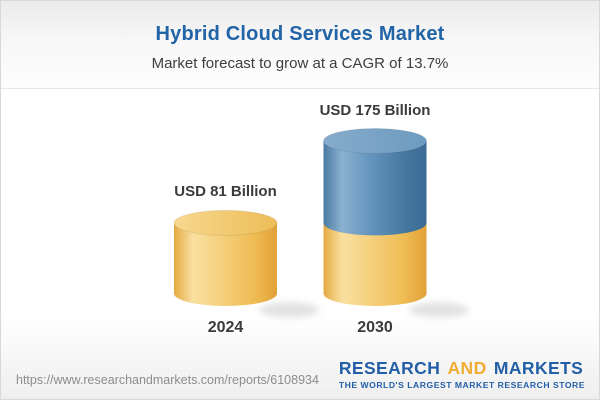 This screenshot has width=600, height=400. I want to click on page-title: Hybrid Cloud Services Market, so click(300, 34).